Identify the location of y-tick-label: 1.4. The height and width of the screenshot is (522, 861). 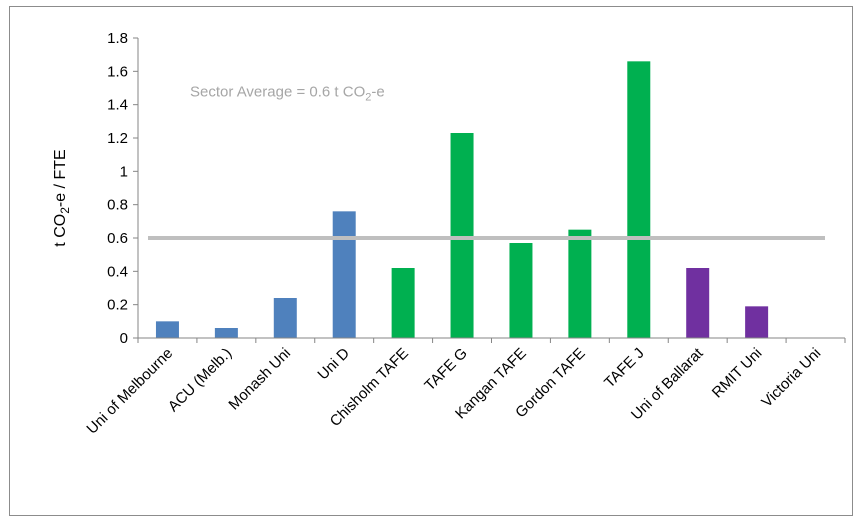
(117, 105).